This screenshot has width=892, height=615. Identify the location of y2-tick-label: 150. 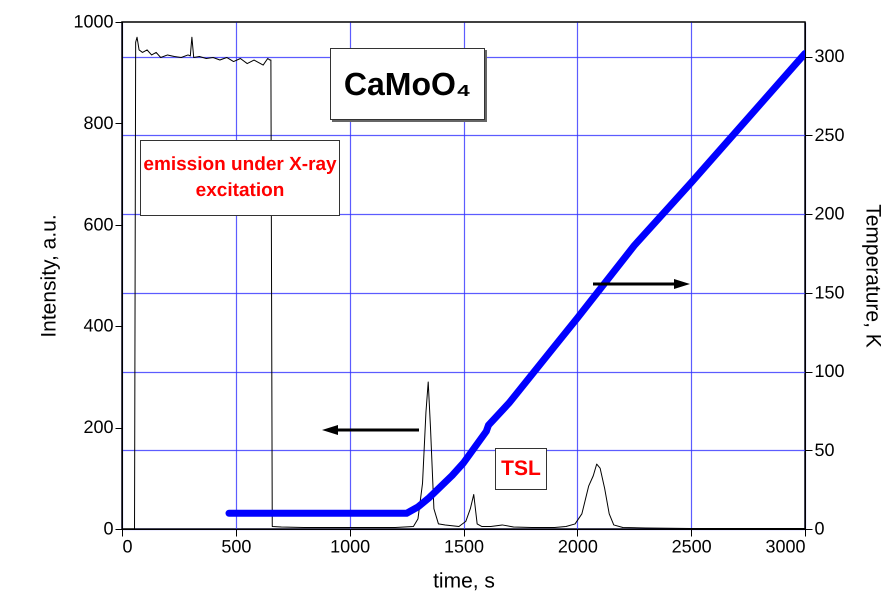
(829, 292).